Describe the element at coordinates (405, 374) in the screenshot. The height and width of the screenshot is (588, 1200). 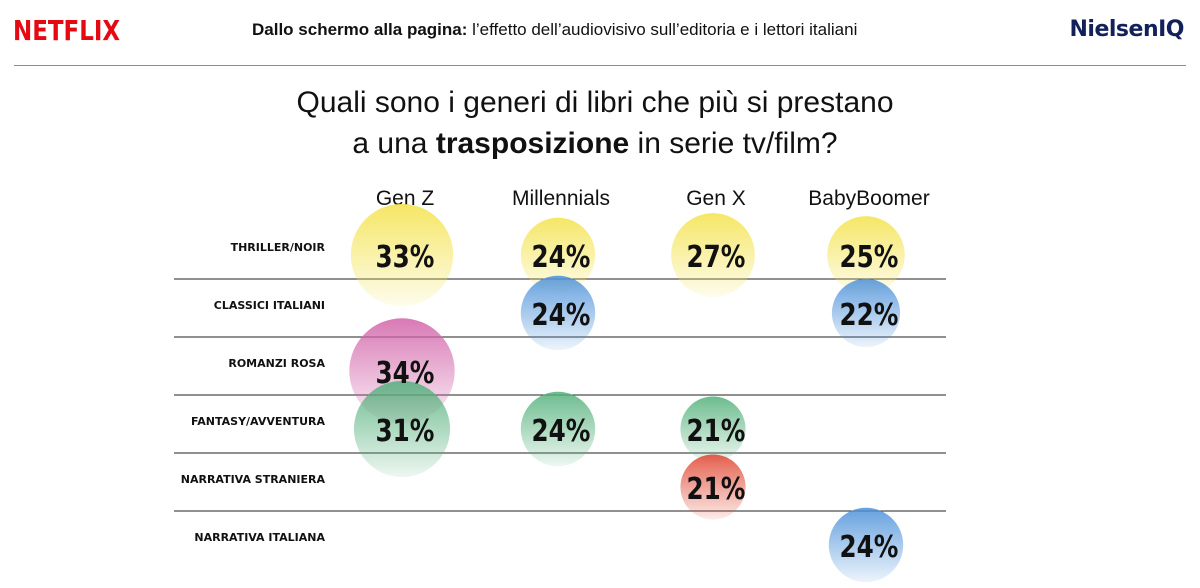
I see `value-label-romanzi-rosa-gen-z: 34%` at that location.